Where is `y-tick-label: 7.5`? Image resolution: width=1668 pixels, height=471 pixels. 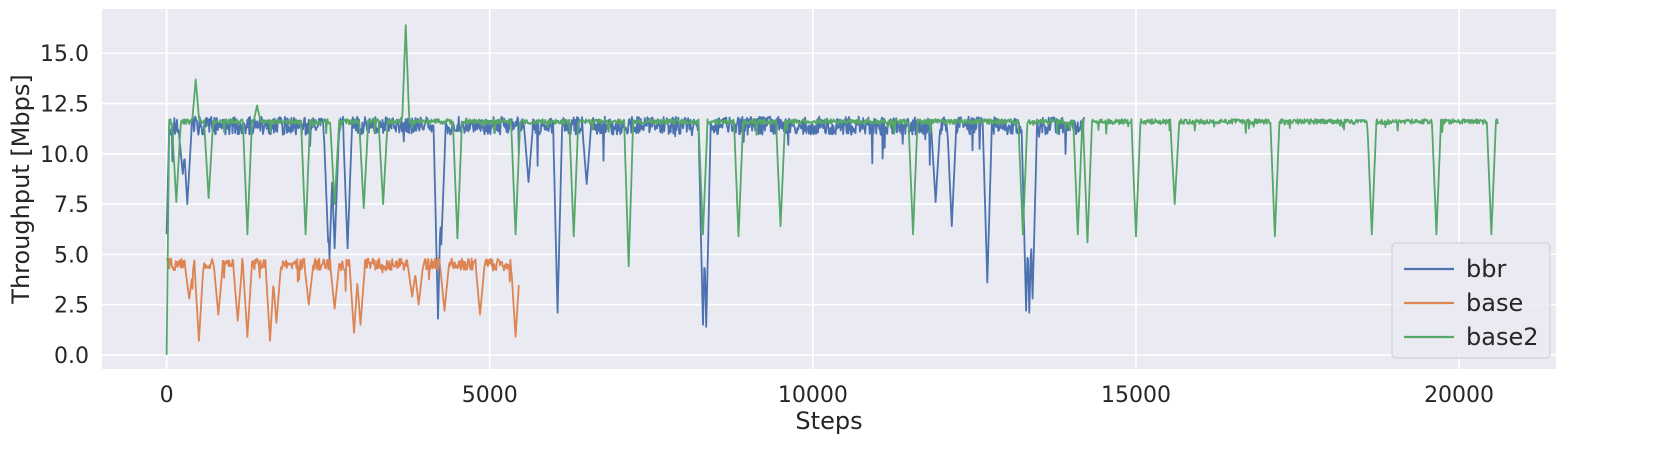 y-tick-label: 7.5 is located at coordinates (71, 205).